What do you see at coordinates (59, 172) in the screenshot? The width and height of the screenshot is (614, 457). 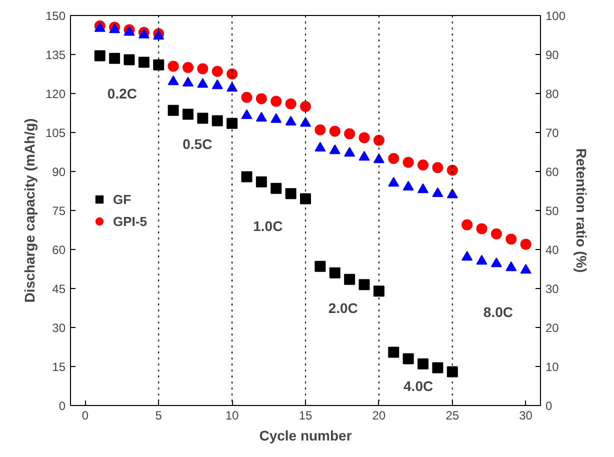 I see `y-tick-label: 90` at bounding box center [59, 172].